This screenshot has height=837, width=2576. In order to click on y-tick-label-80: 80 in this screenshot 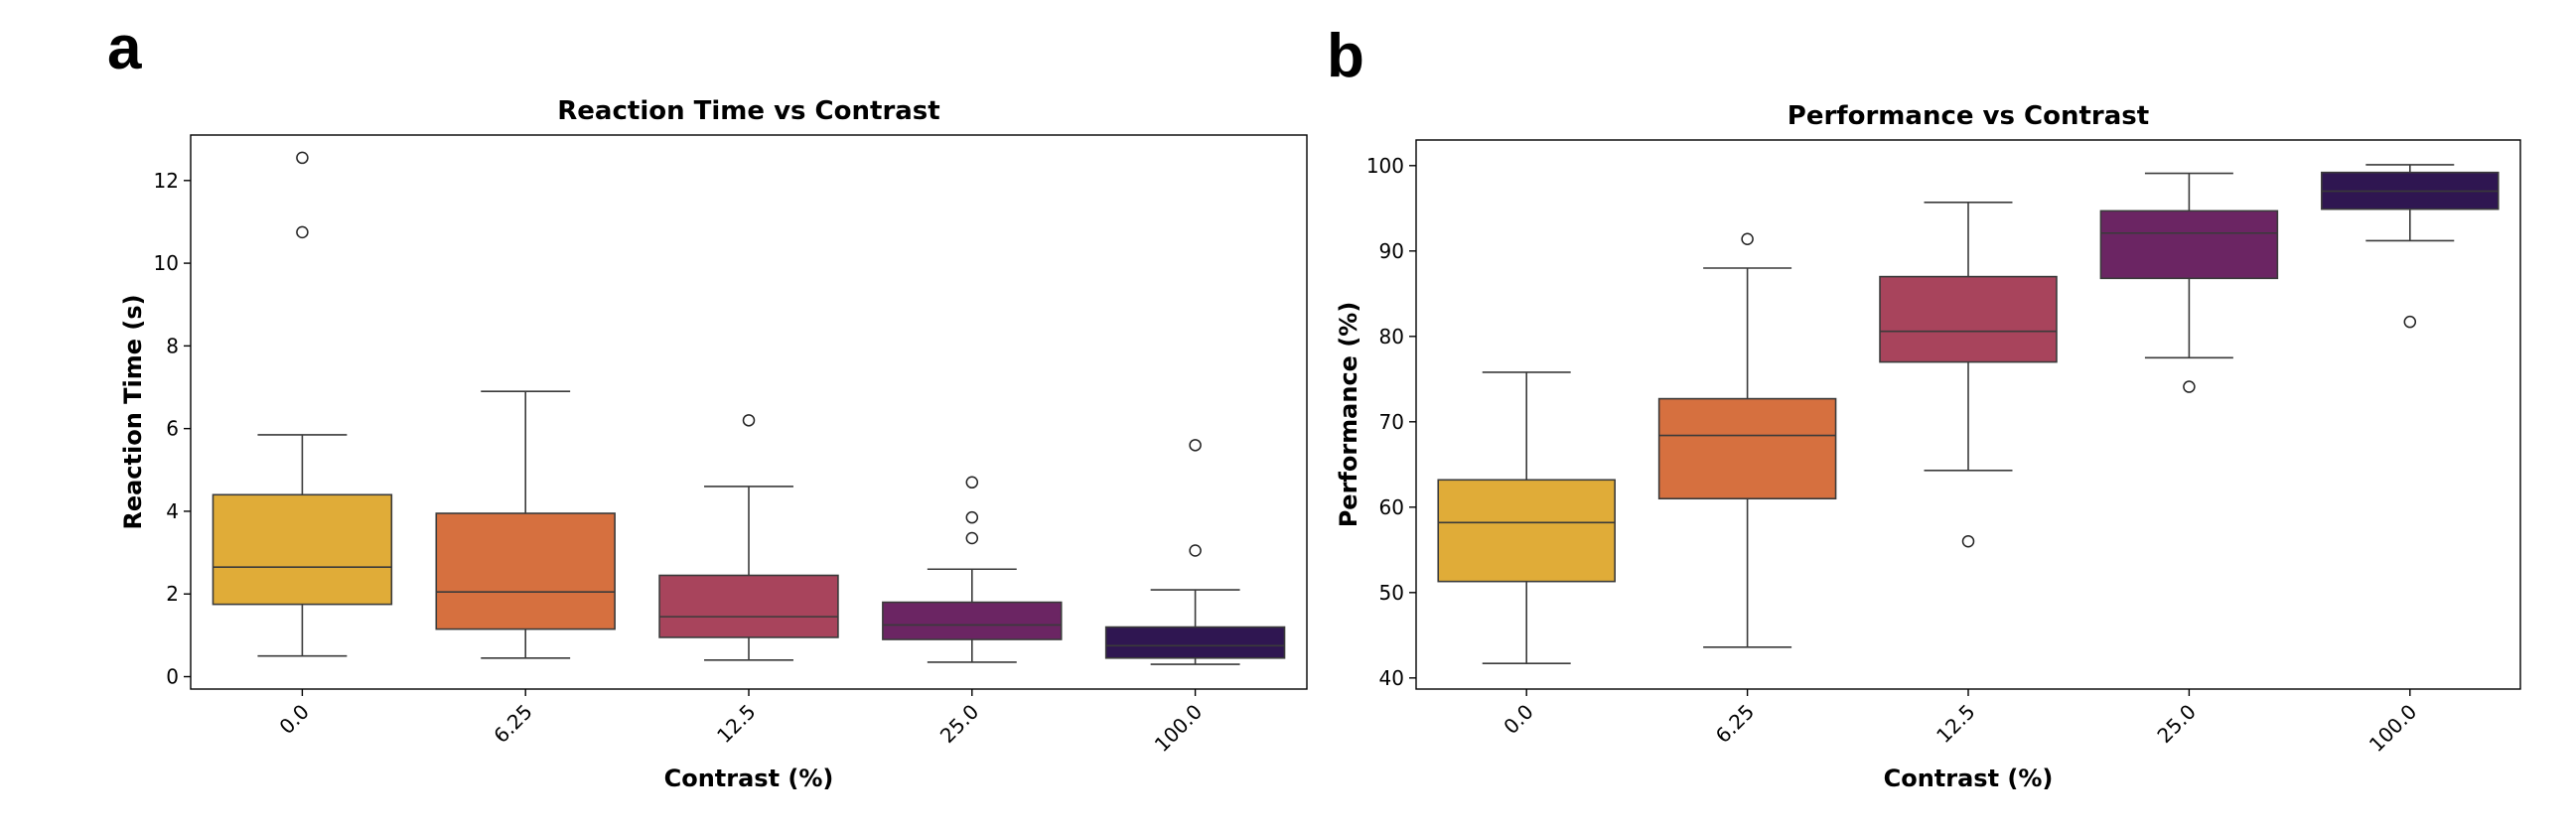, I will do `click(1392, 337)`.